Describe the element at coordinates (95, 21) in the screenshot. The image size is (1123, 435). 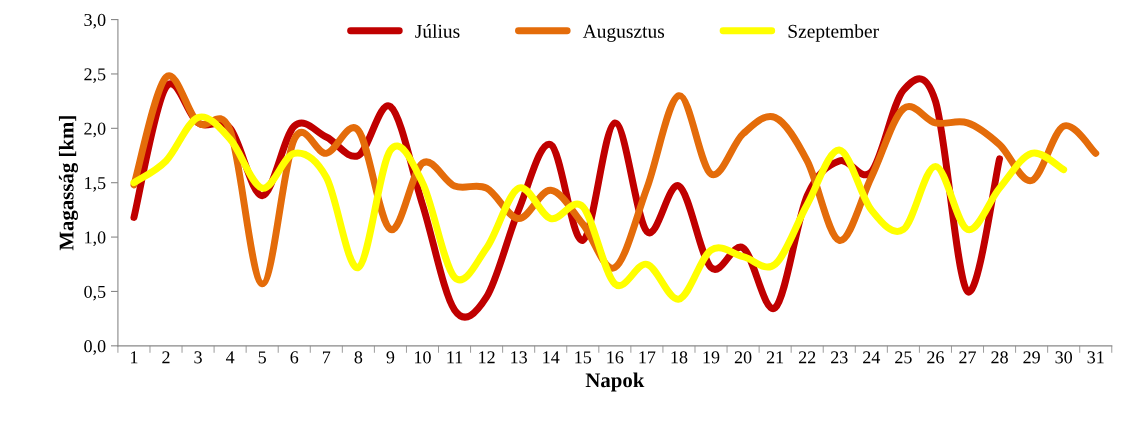
I see `y-tick-label: 3,0` at that location.